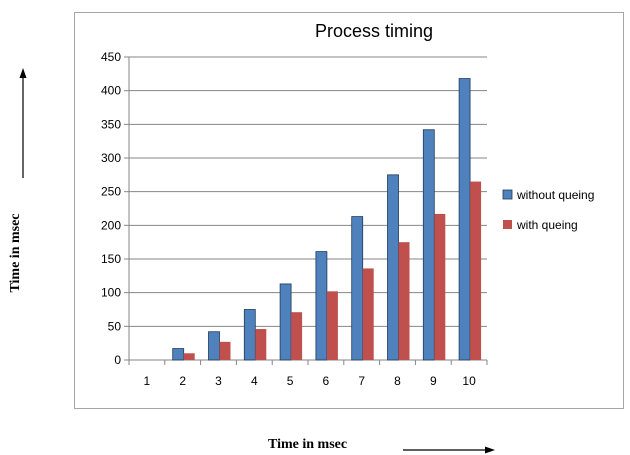 This screenshot has width=630, height=455. What do you see at coordinates (374, 31) in the screenshot?
I see `chart-title: Process timing` at bounding box center [374, 31].